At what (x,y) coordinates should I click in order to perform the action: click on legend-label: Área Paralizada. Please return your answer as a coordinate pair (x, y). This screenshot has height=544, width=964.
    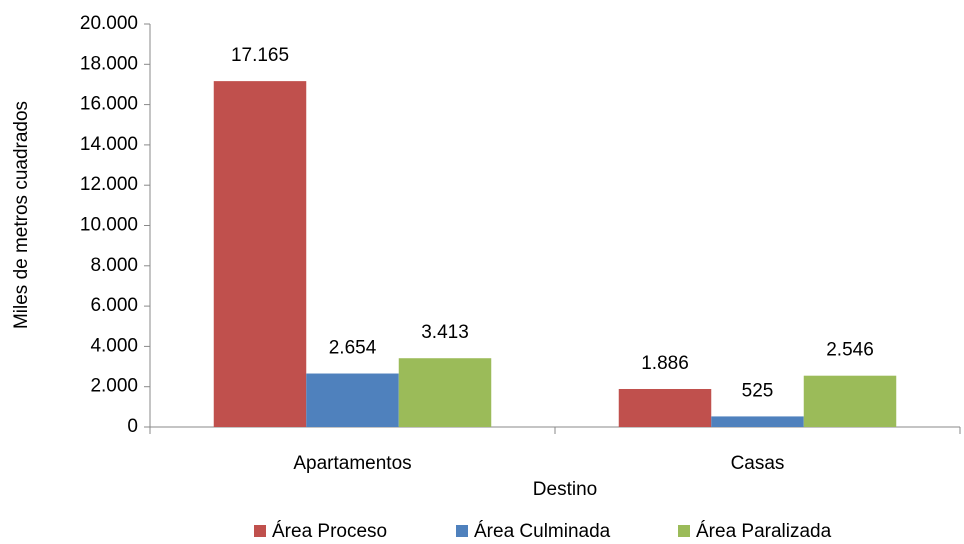
    Looking at the image, I should click on (764, 531).